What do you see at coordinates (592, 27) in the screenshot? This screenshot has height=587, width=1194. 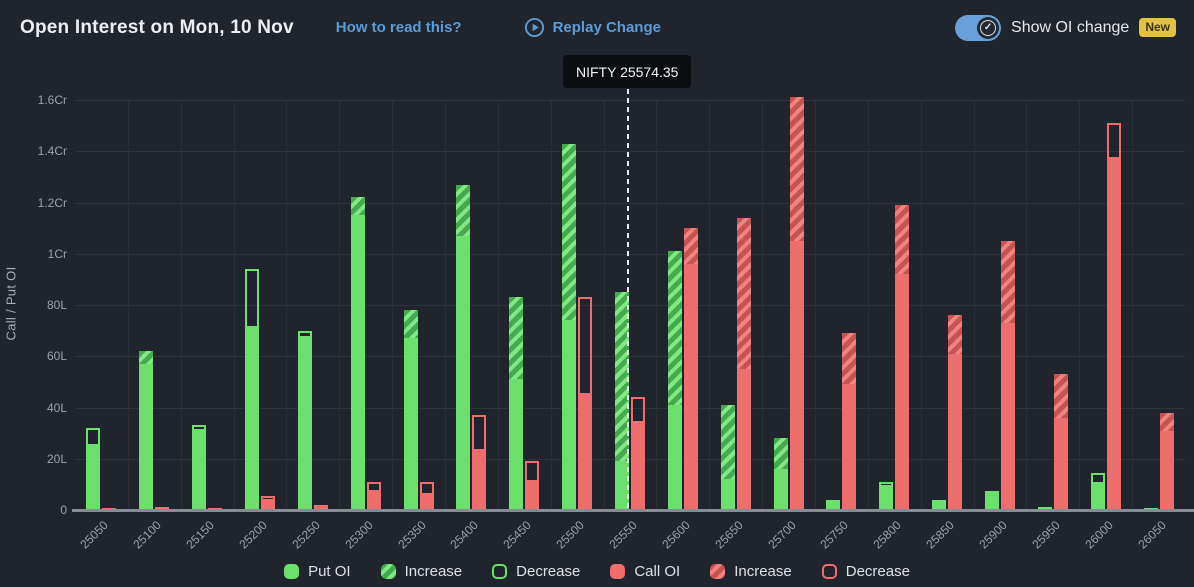 I see `replay-change-button: Replay Change` at bounding box center [592, 27].